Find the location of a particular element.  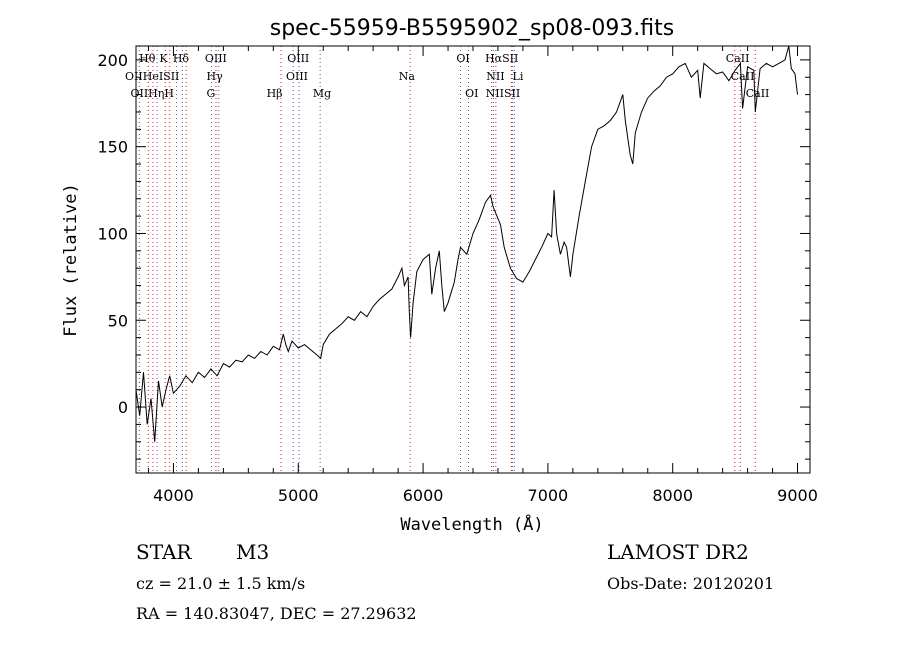

y-tick-label: 100 is located at coordinates (112, 233).